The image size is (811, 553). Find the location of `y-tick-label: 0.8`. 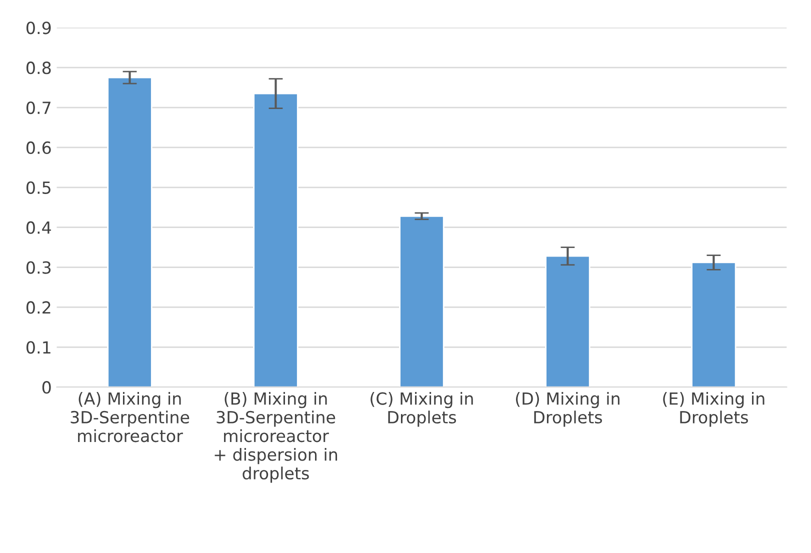

y-tick-label: 0.8 is located at coordinates (38, 68).